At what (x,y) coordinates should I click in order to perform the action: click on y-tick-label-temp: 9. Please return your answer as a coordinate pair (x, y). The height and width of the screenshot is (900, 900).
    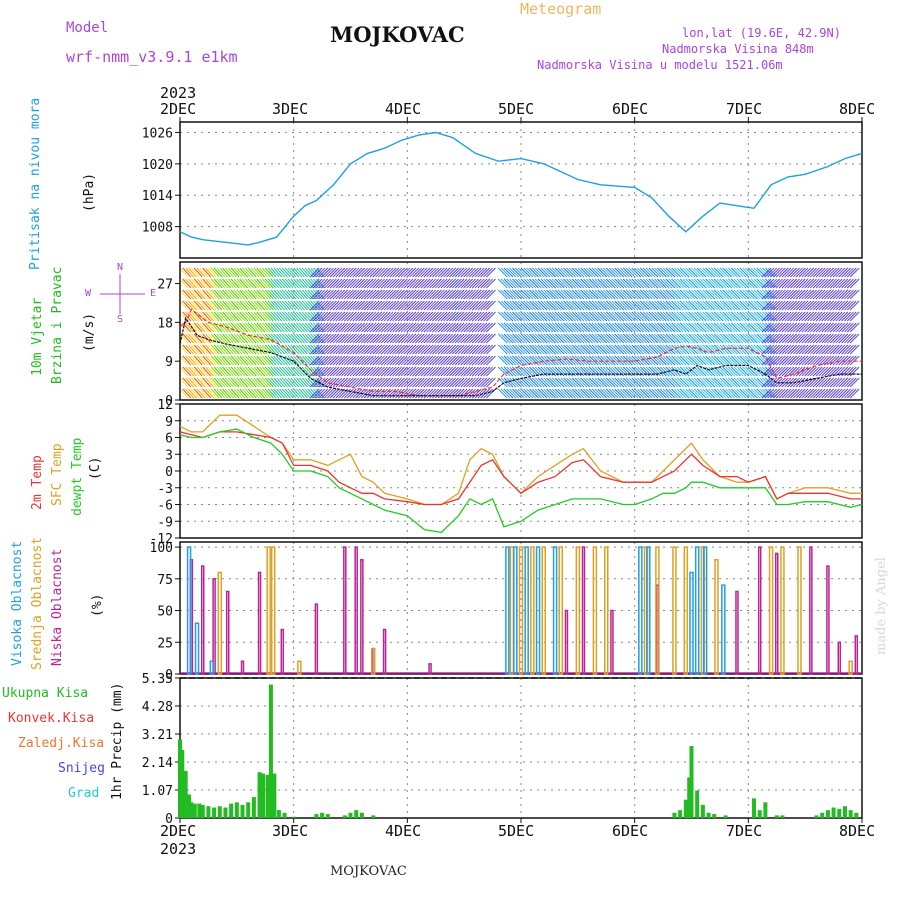
    Looking at the image, I should click on (169, 422).